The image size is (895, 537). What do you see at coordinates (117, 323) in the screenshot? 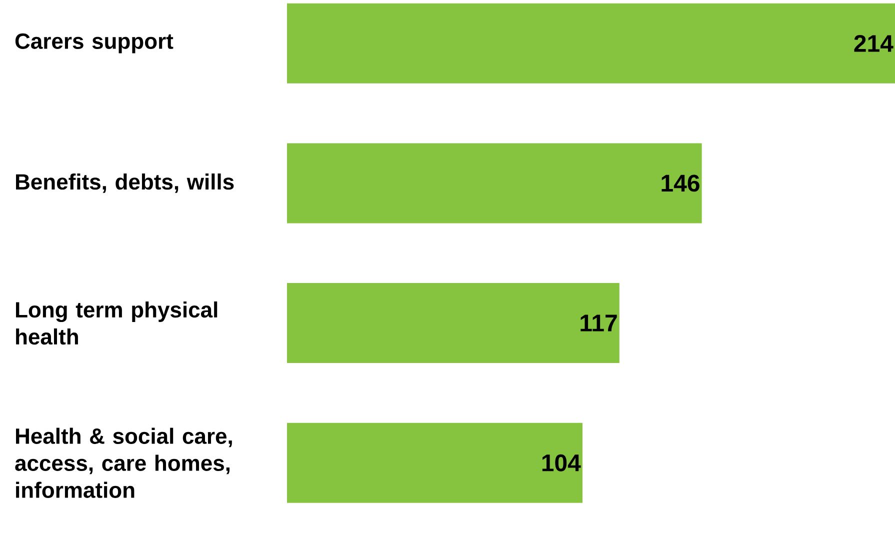
I see `y-tick-label: Long term physical health` at bounding box center [117, 323].